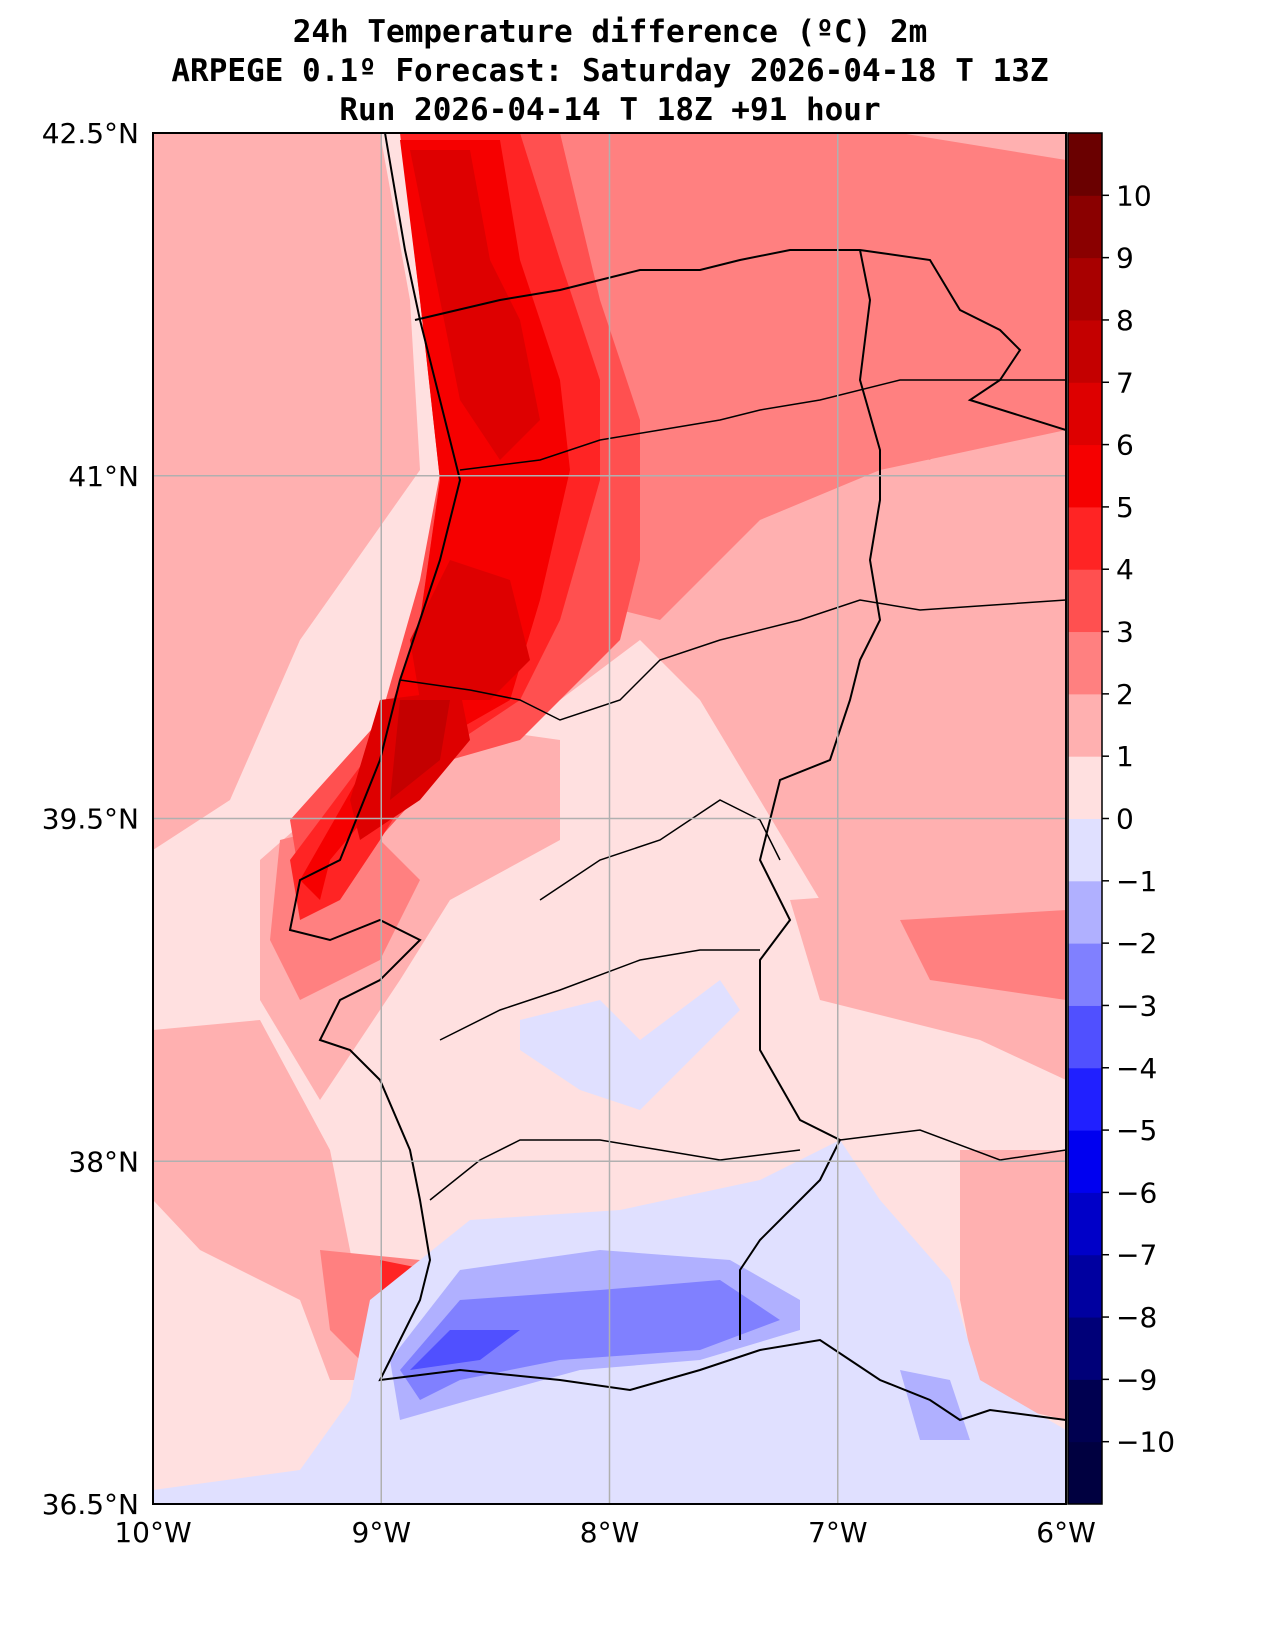 This screenshot has height=1646, width=1267. Describe the element at coordinates (610, 110) in the screenshot. I see `title-line-3: Run 2026-04-14 T 18Z +91 hour` at that location.